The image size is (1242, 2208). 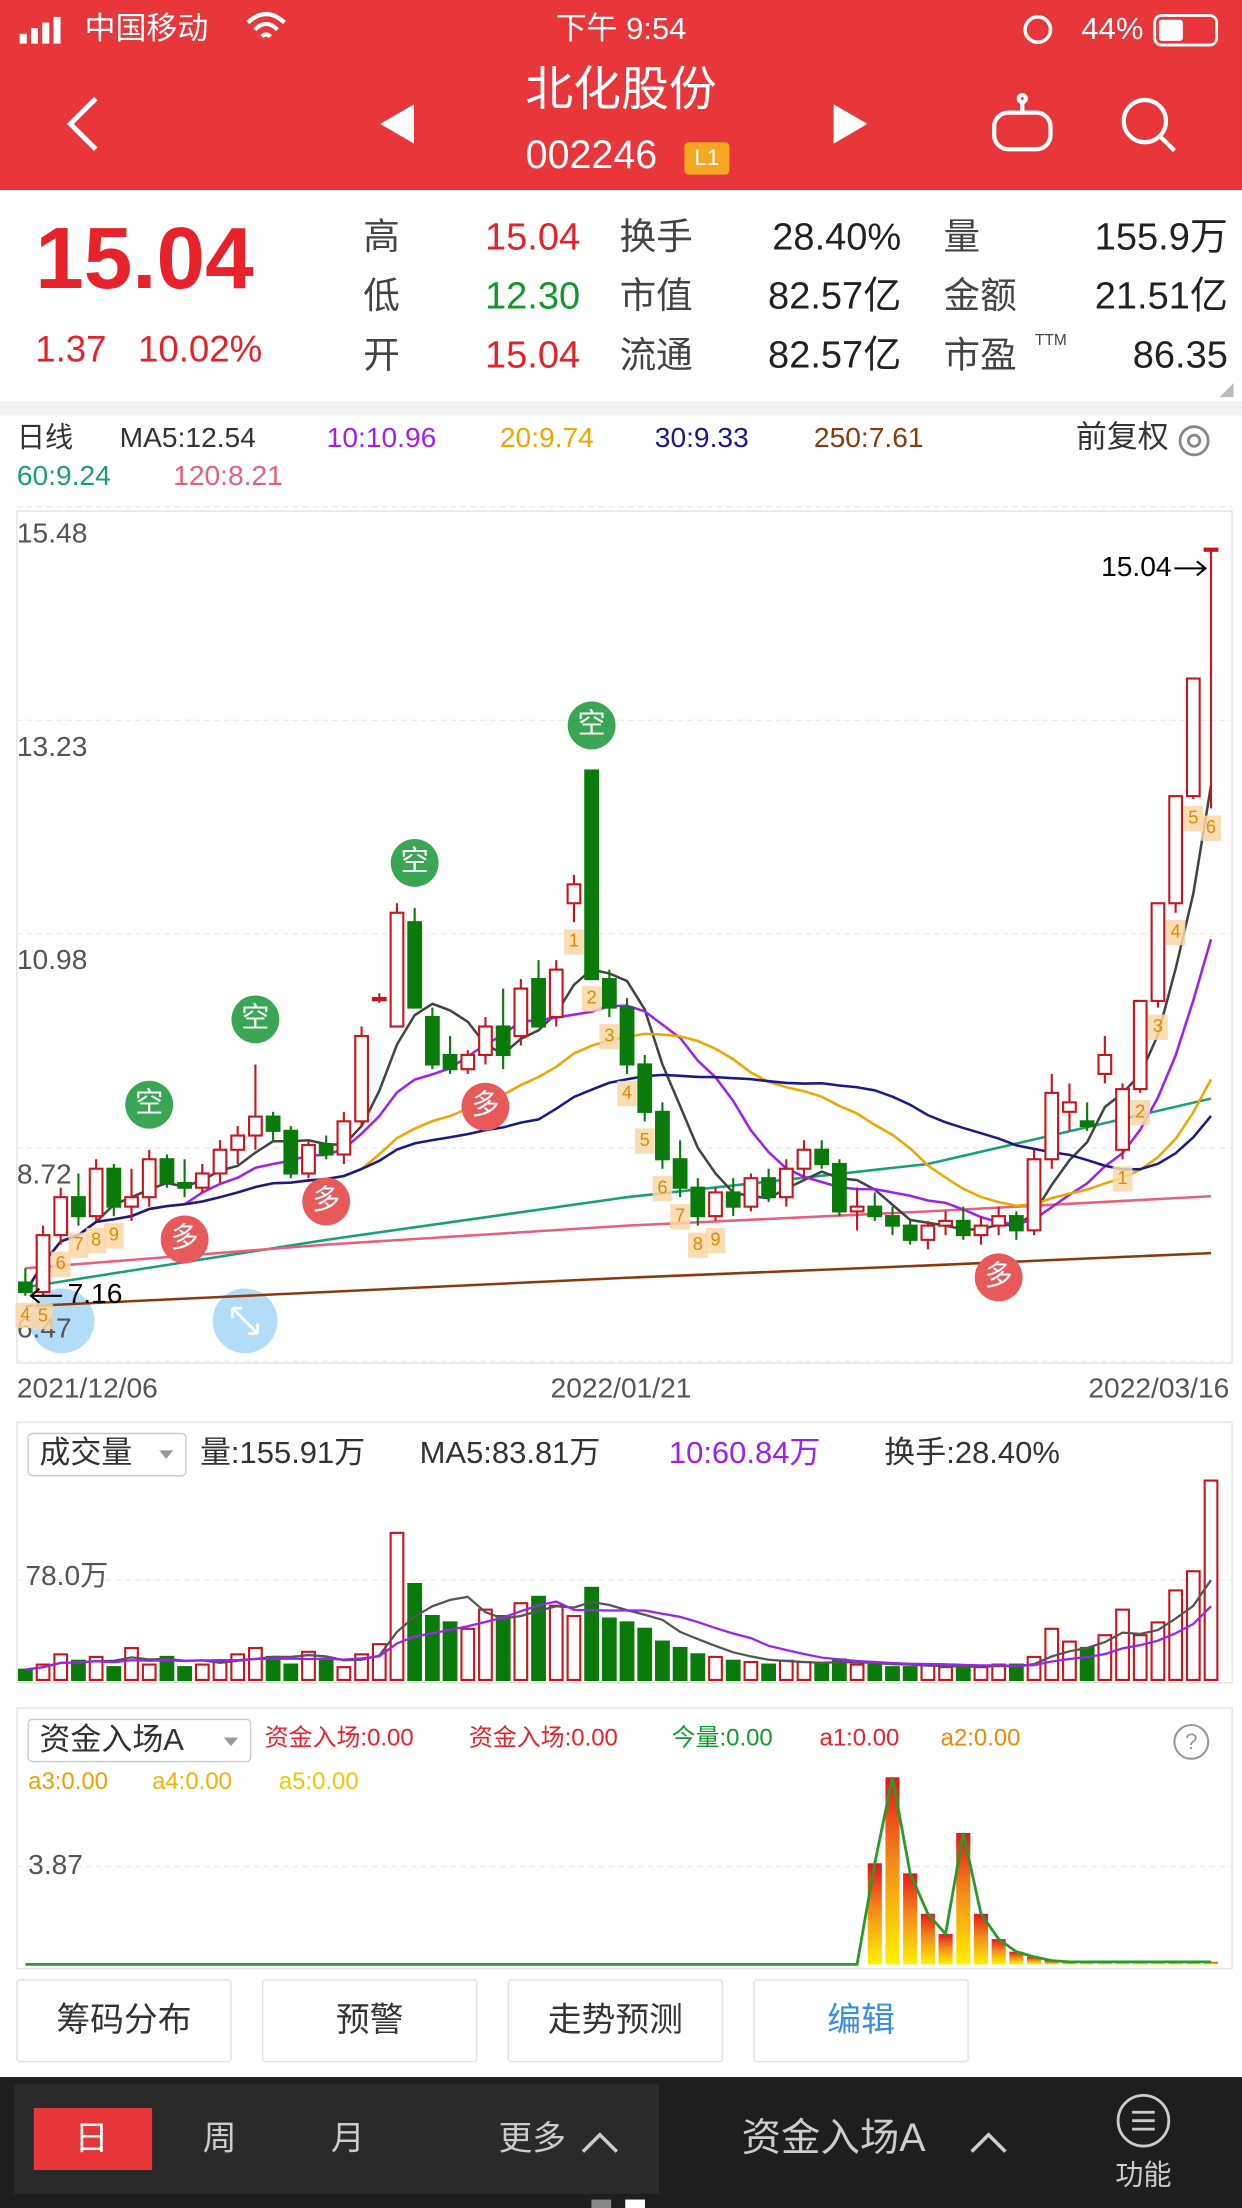 I want to click on count-label: 9, so click(x=715, y=1238).